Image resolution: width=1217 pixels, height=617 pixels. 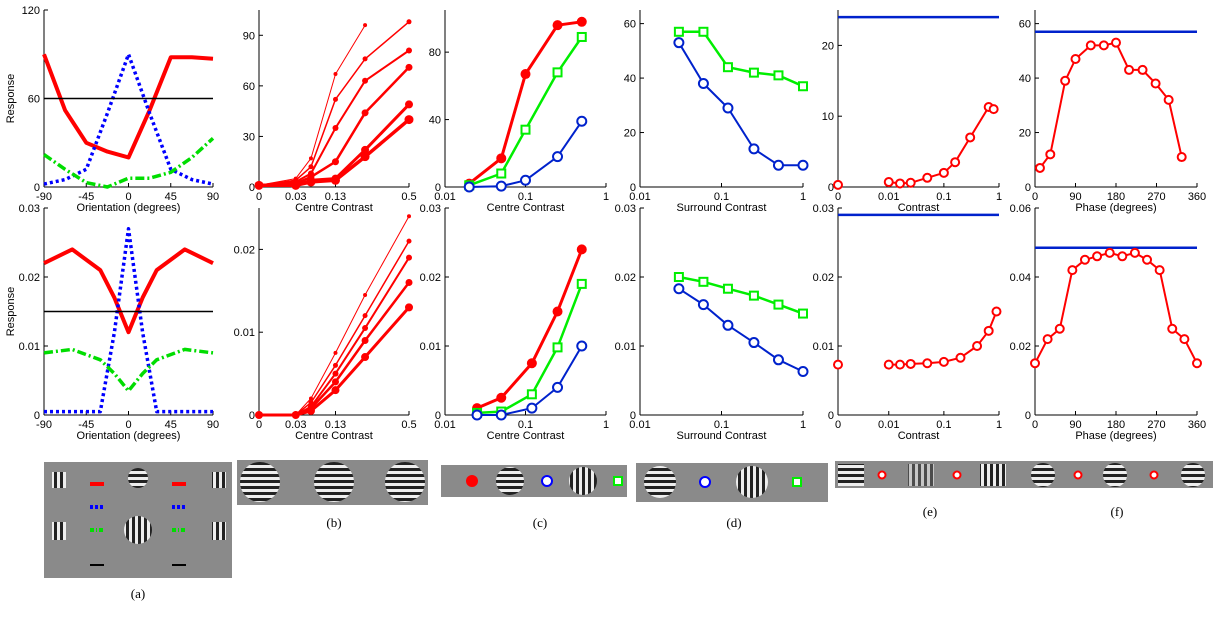 What do you see at coordinates (540, 522) in the screenshot?
I see `caption: (c)` at bounding box center [540, 522].